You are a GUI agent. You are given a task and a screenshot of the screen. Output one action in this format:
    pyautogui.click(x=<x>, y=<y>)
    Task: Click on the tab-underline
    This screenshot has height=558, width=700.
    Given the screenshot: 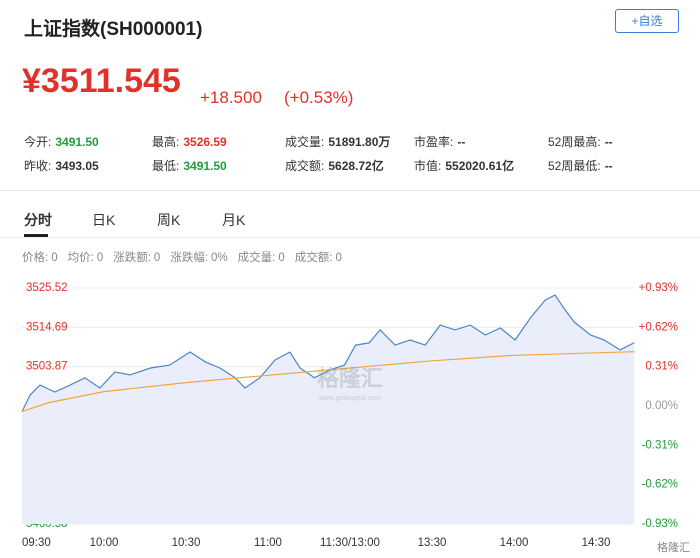 What is the action you would take?
    pyautogui.click(x=36, y=235)
    